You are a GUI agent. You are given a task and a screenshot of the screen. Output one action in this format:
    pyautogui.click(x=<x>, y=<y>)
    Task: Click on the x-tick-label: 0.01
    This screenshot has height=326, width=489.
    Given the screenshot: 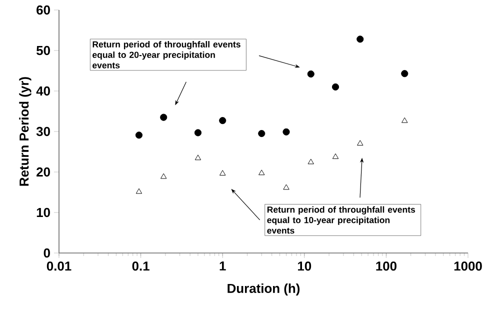 What is the action you would take?
    pyautogui.click(x=59, y=266)
    